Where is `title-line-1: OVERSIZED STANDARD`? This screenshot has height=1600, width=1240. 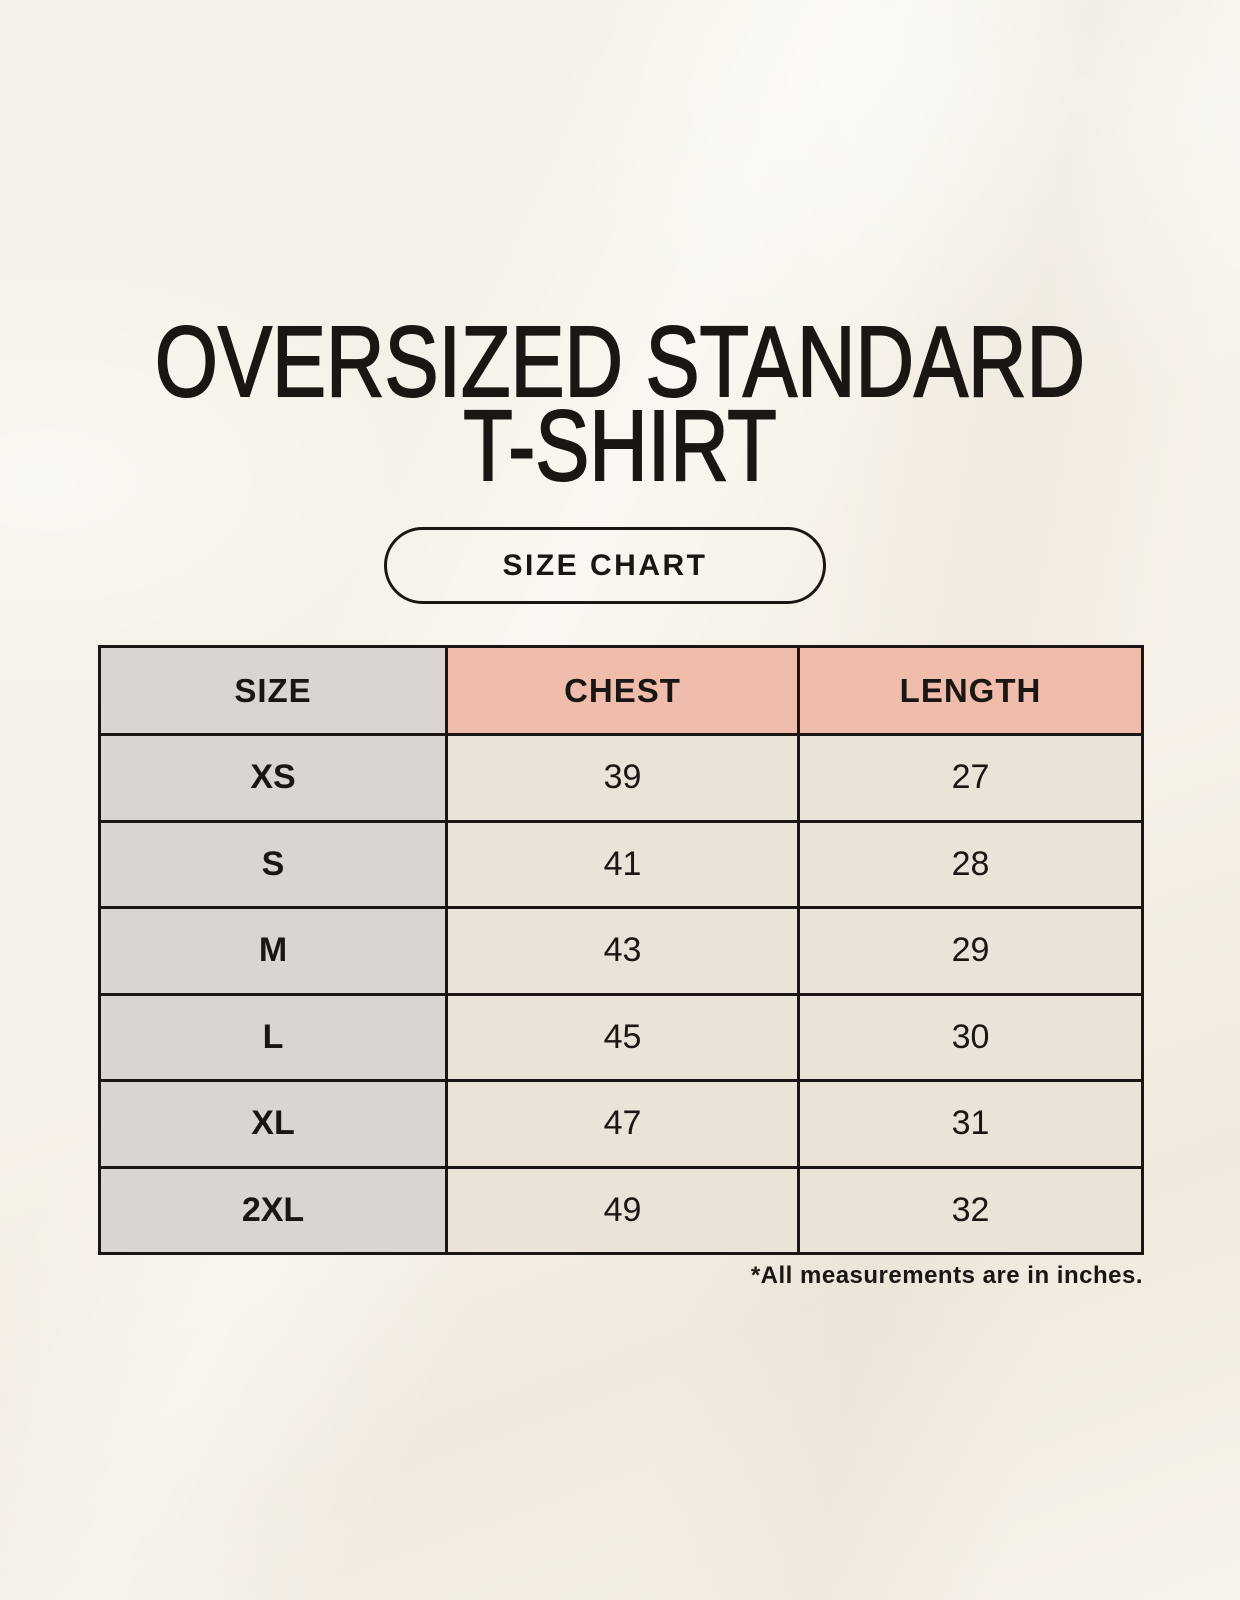
title-line-1: OVERSIZED STANDARD is located at coordinates (620, 362).